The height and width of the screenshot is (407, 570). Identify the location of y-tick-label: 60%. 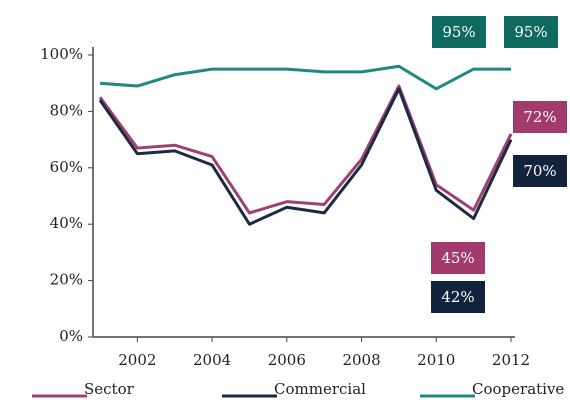
(66, 167).